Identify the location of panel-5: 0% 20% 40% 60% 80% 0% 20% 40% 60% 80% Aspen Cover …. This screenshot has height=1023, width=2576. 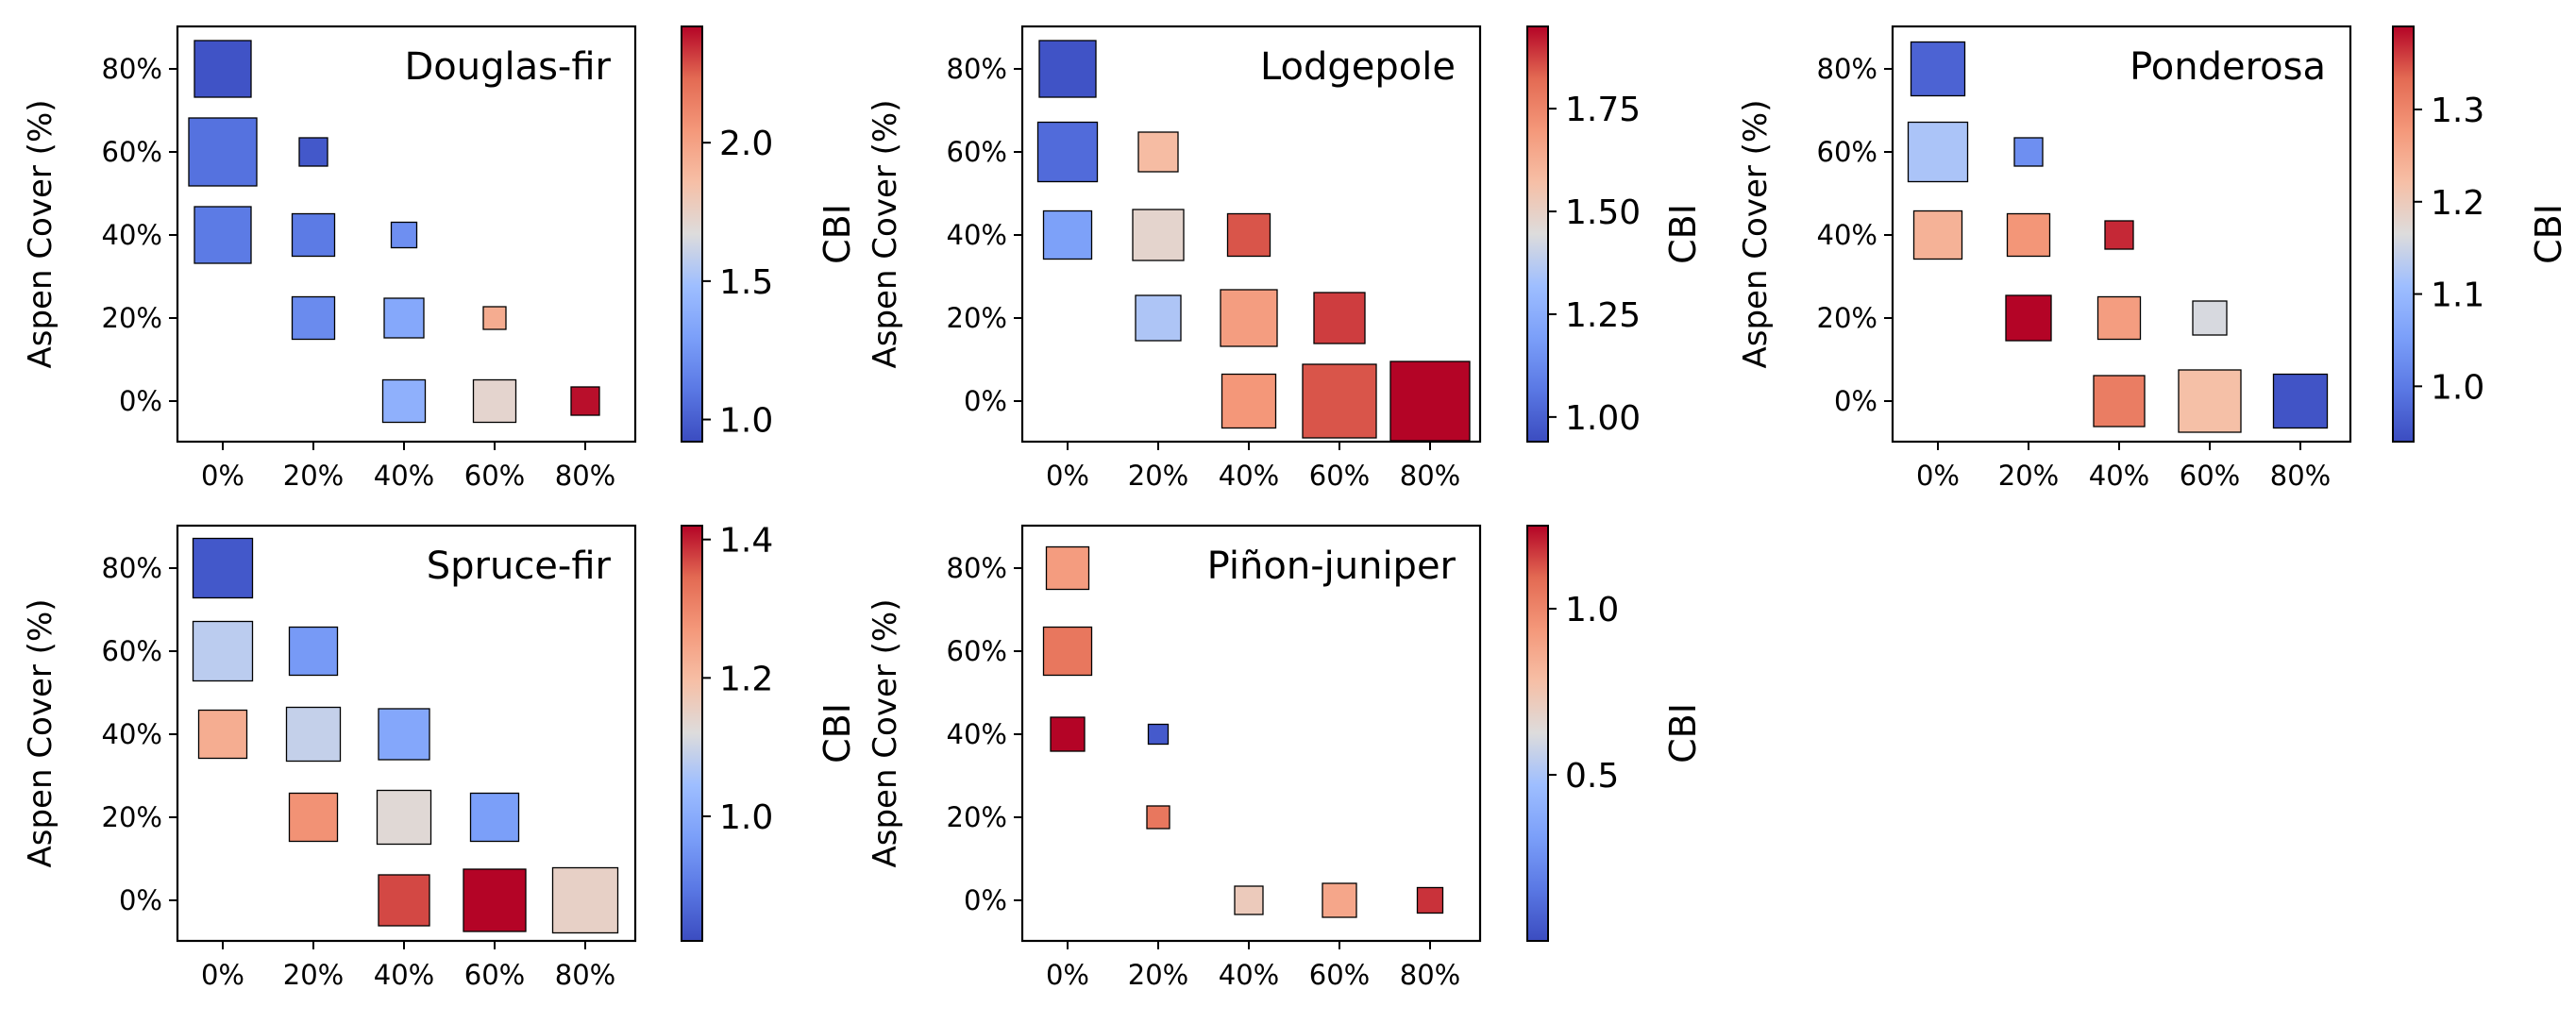
(1285, 757).